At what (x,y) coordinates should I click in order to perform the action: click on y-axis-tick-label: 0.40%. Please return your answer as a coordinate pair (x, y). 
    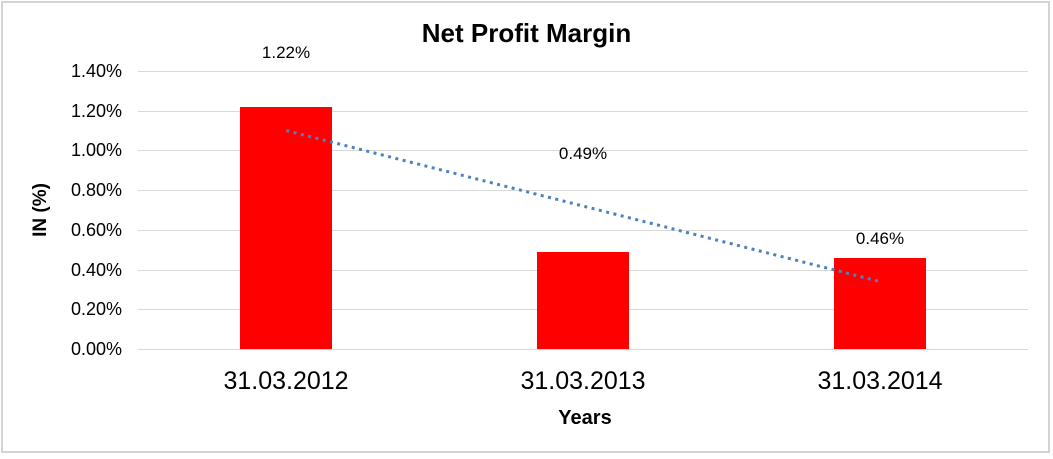
    Looking at the image, I should click on (96, 269).